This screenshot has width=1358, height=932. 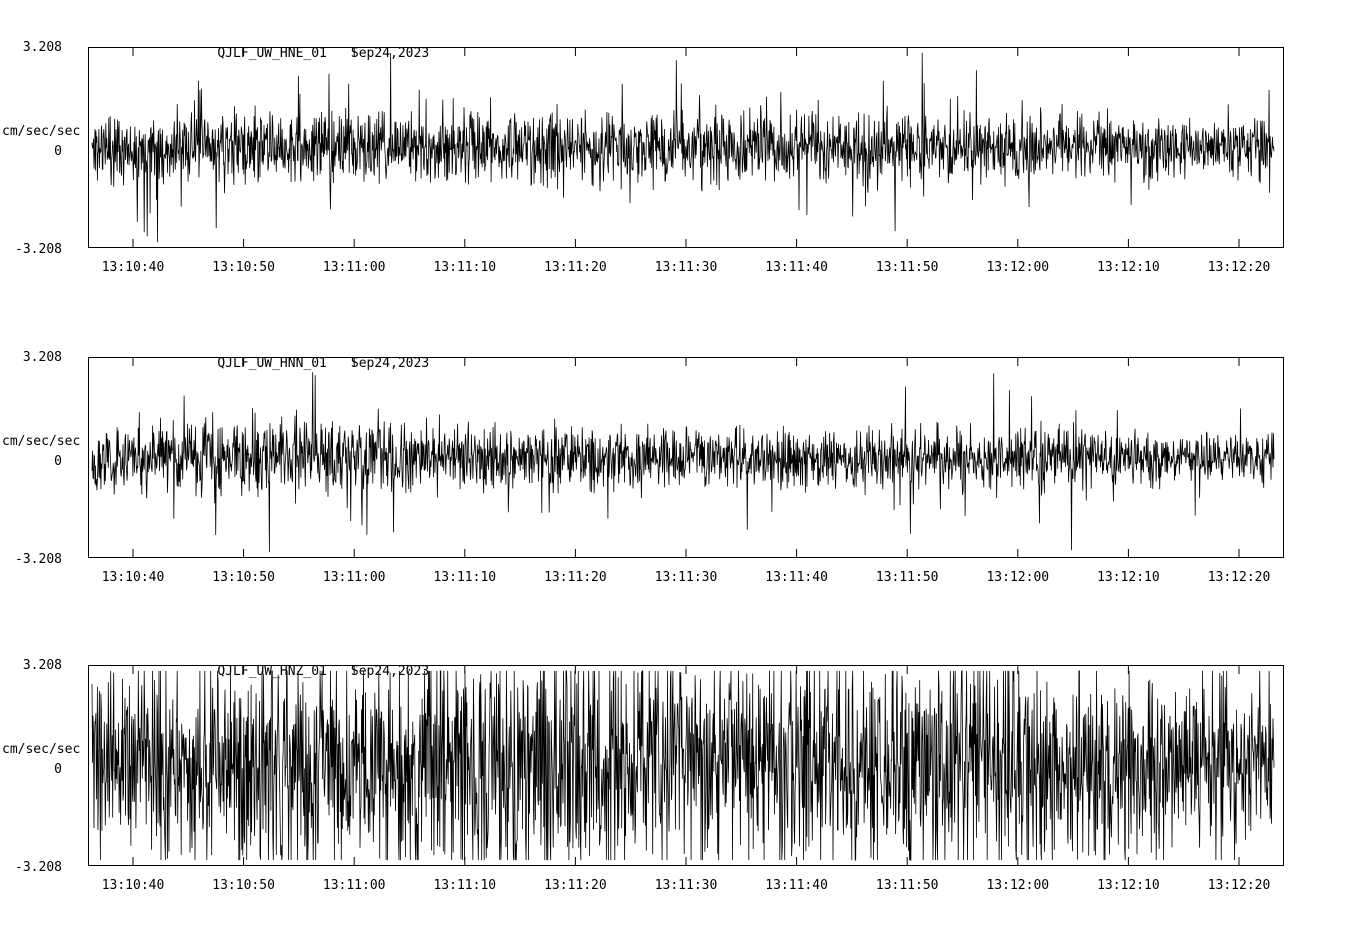 I want to click on trace-title: QJLF_UW_HNN_01 Sep24,2023, so click(x=307, y=363).